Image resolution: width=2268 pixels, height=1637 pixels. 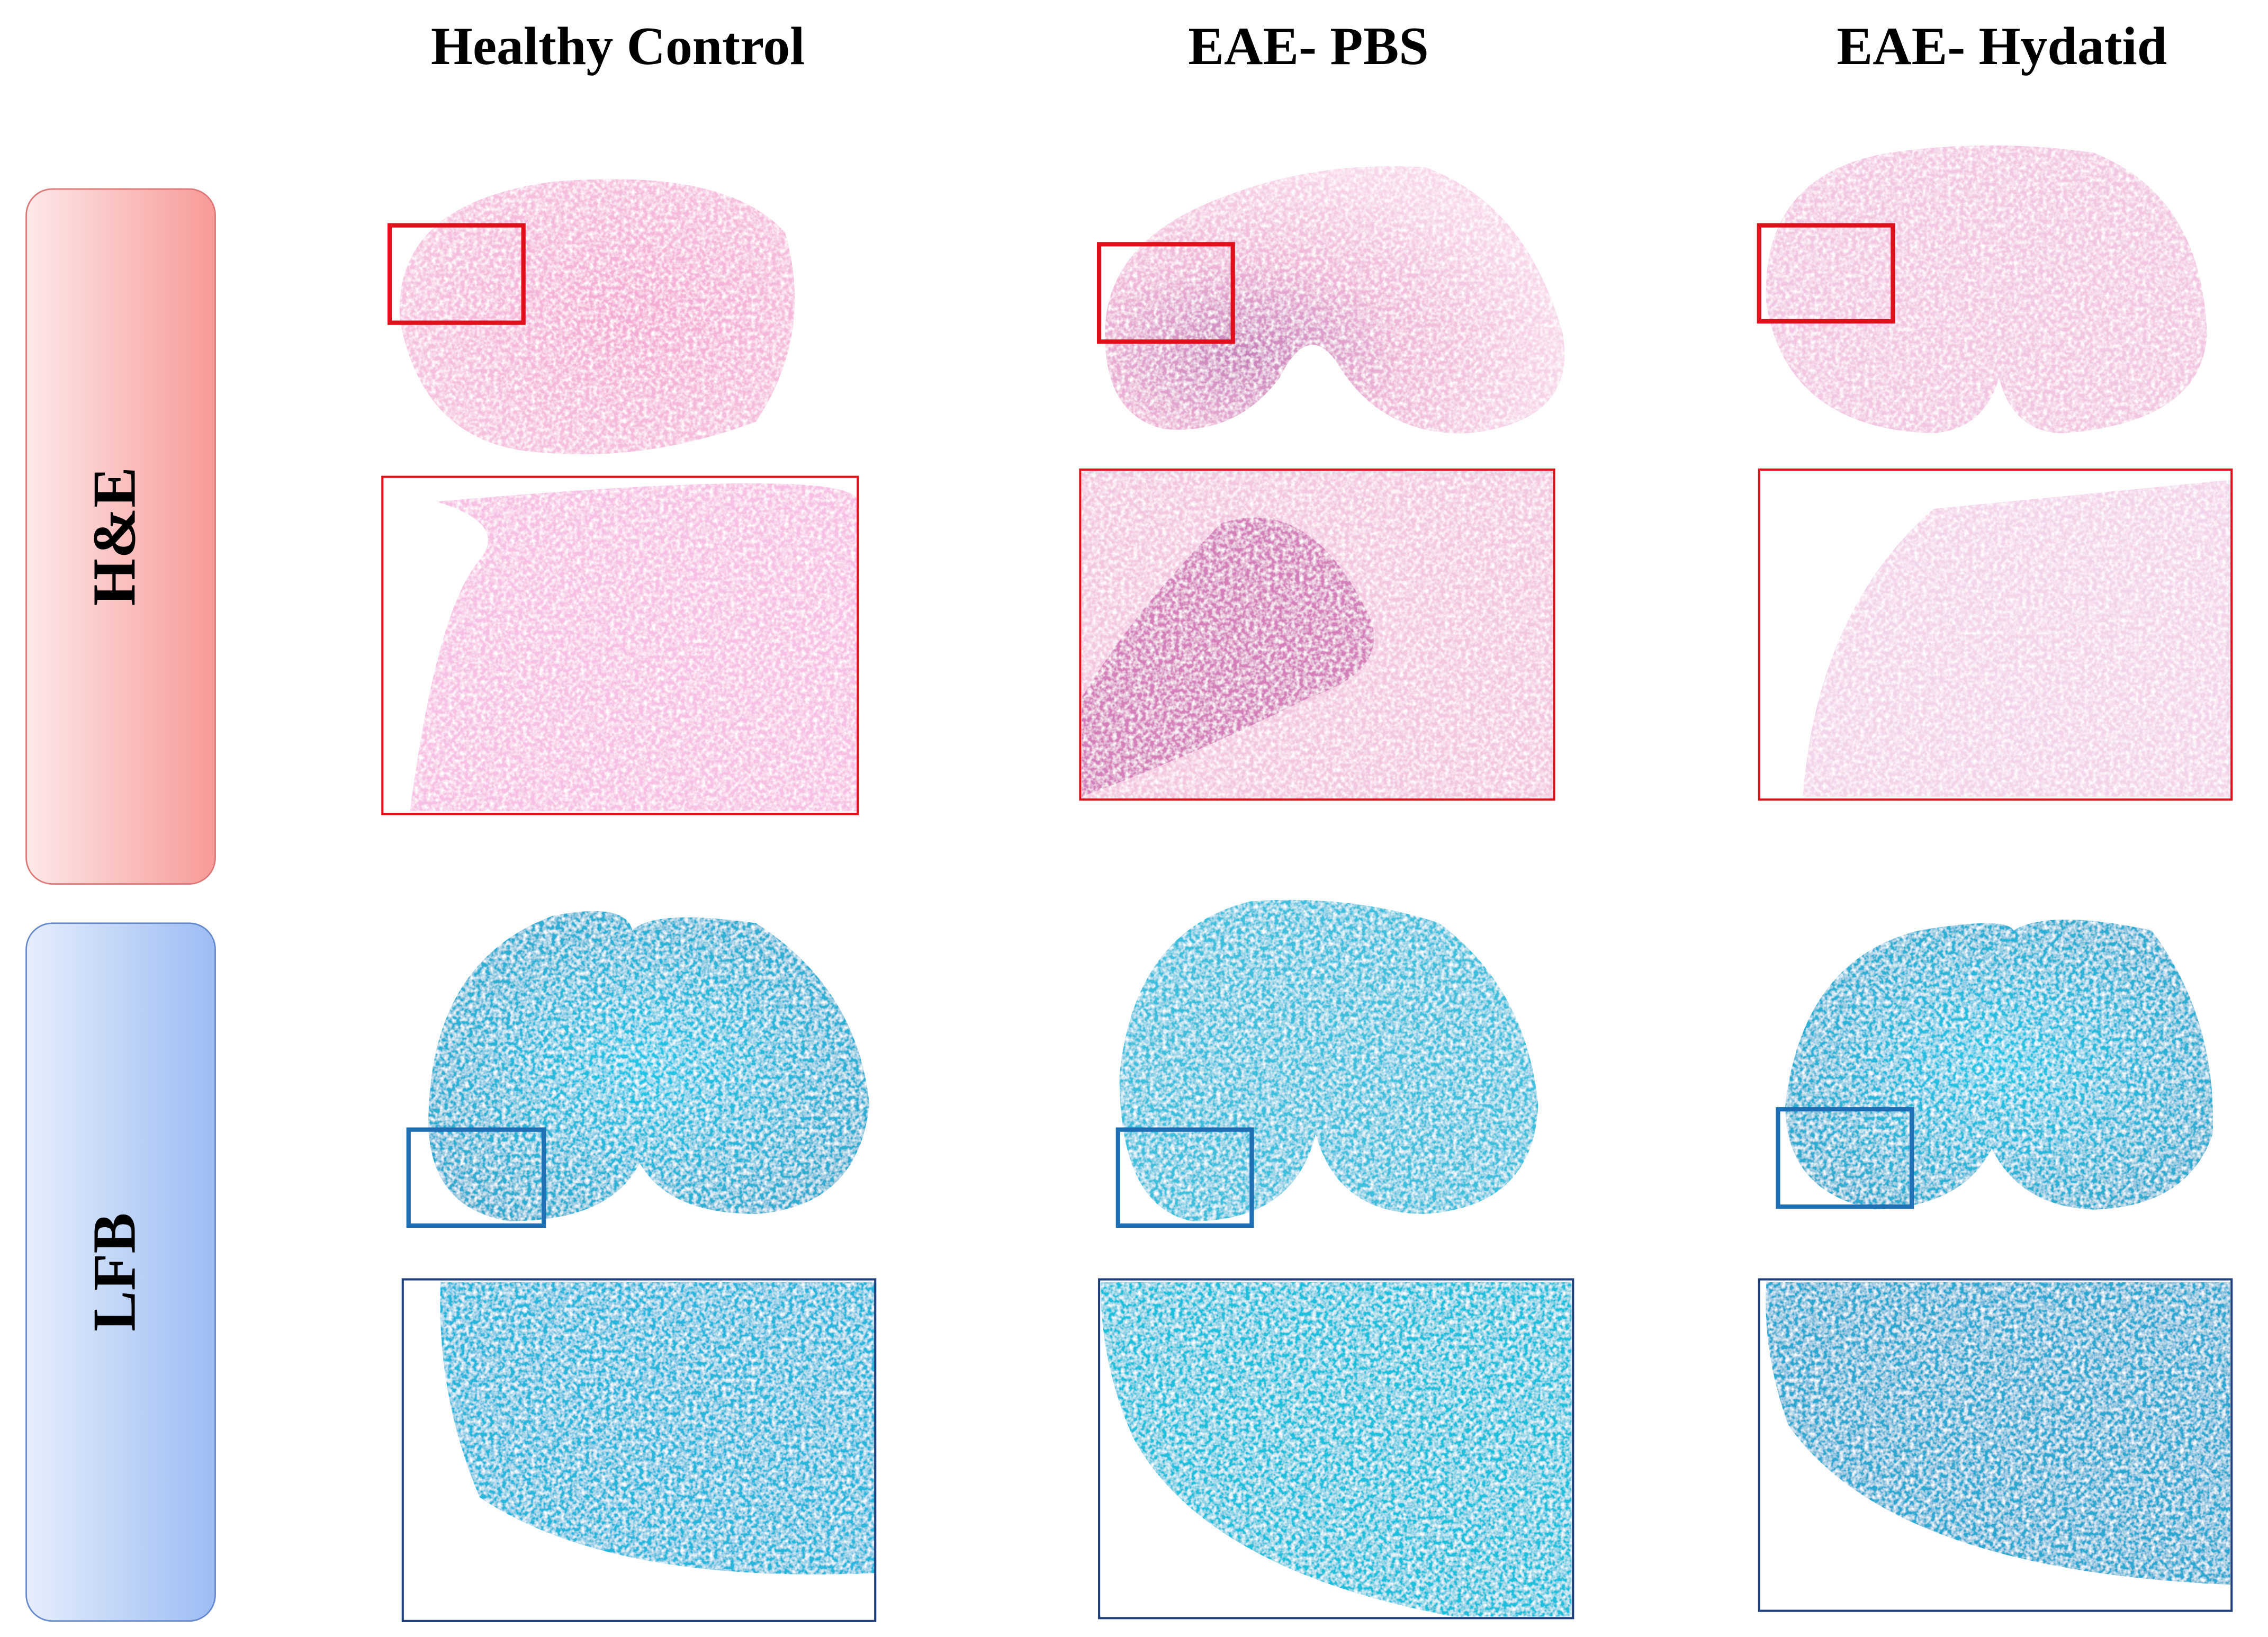 I want to click on column-header: EAE- PBS, so click(x=1308, y=46).